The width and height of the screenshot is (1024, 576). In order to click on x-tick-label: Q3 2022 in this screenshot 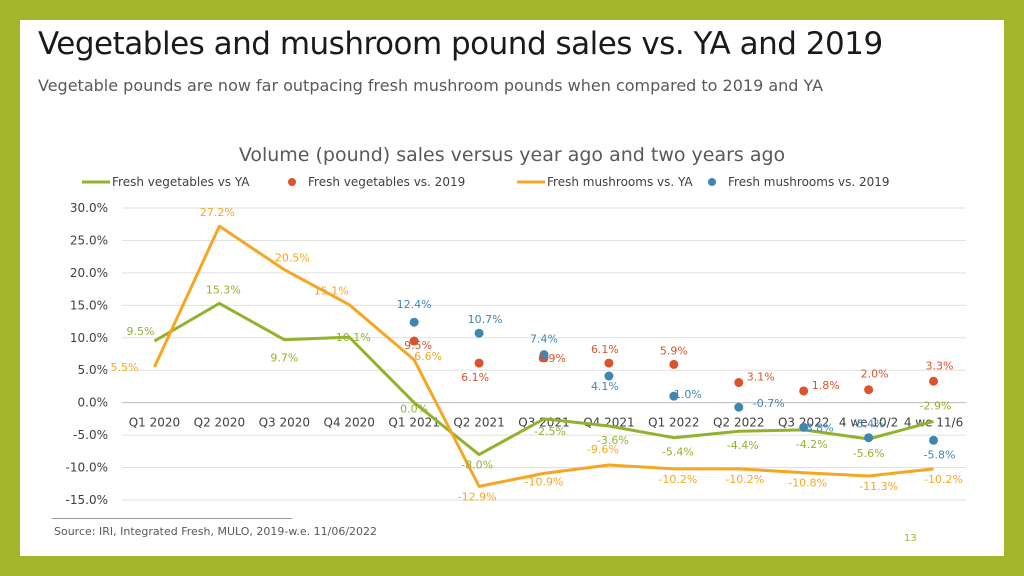, I will do `click(803, 423)`.